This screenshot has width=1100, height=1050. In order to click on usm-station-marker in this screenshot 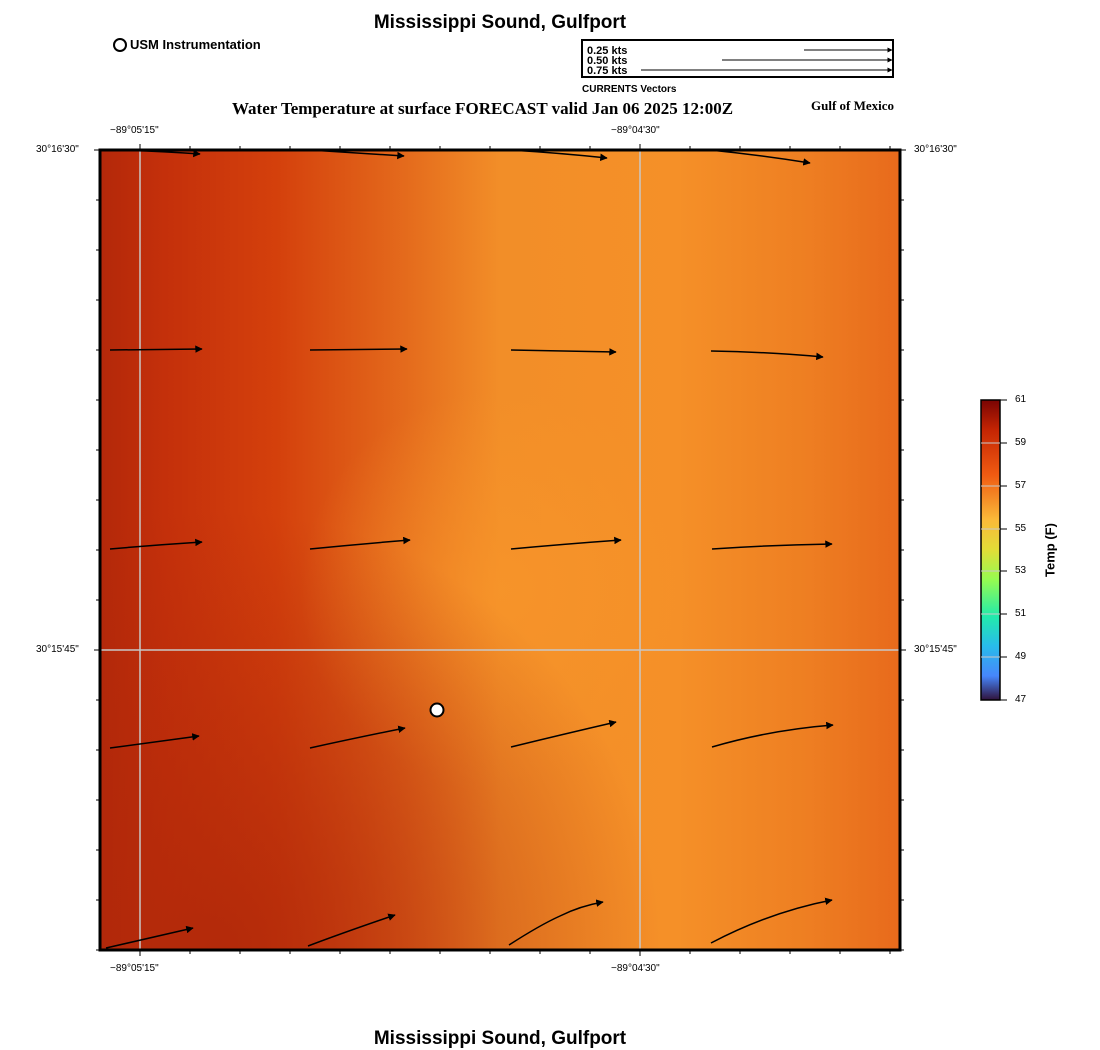, I will do `click(437, 710)`.